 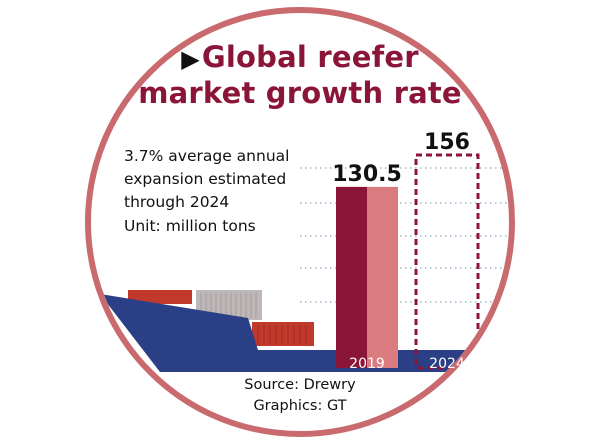 What do you see at coordinates (300, 406) in the screenshot?
I see `graphics-credit: Graphics: GT` at bounding box center [300, 406].